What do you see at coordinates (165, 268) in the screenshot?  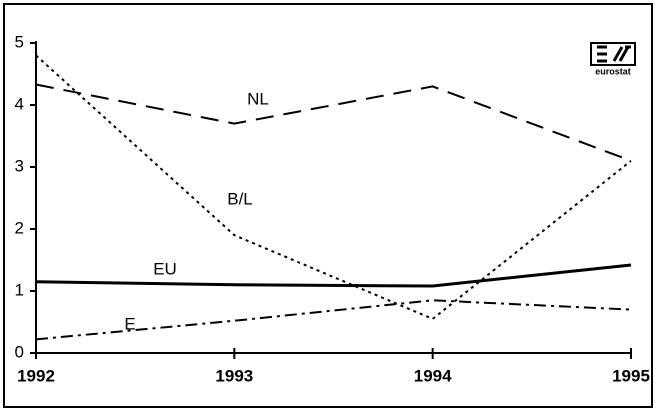 I see `series-label: EU` at bounding box center [165, 268].